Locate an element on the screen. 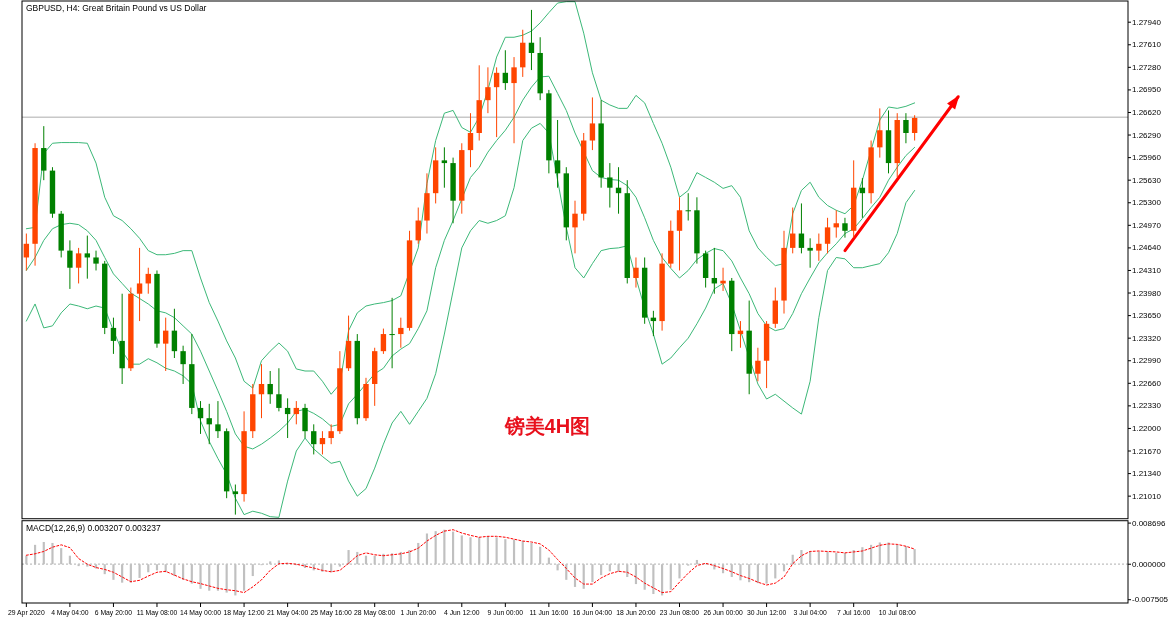 Image resolution: width=1170 pixels, height=622 pixels. y-tick-label: 1.21340 is located at coordinates (1147, 474).